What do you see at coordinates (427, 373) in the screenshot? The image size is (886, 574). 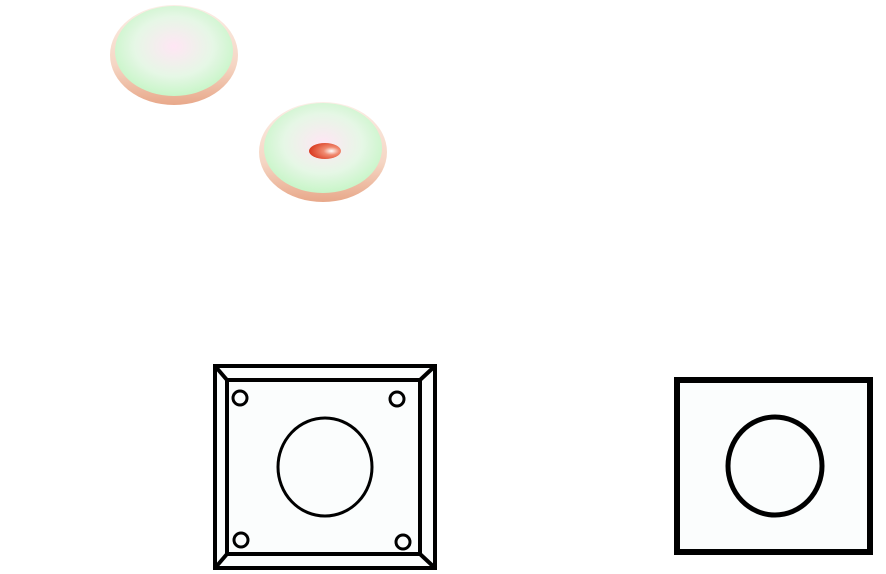 I see `bevel-line-tr` at bounding box center [427, 373].